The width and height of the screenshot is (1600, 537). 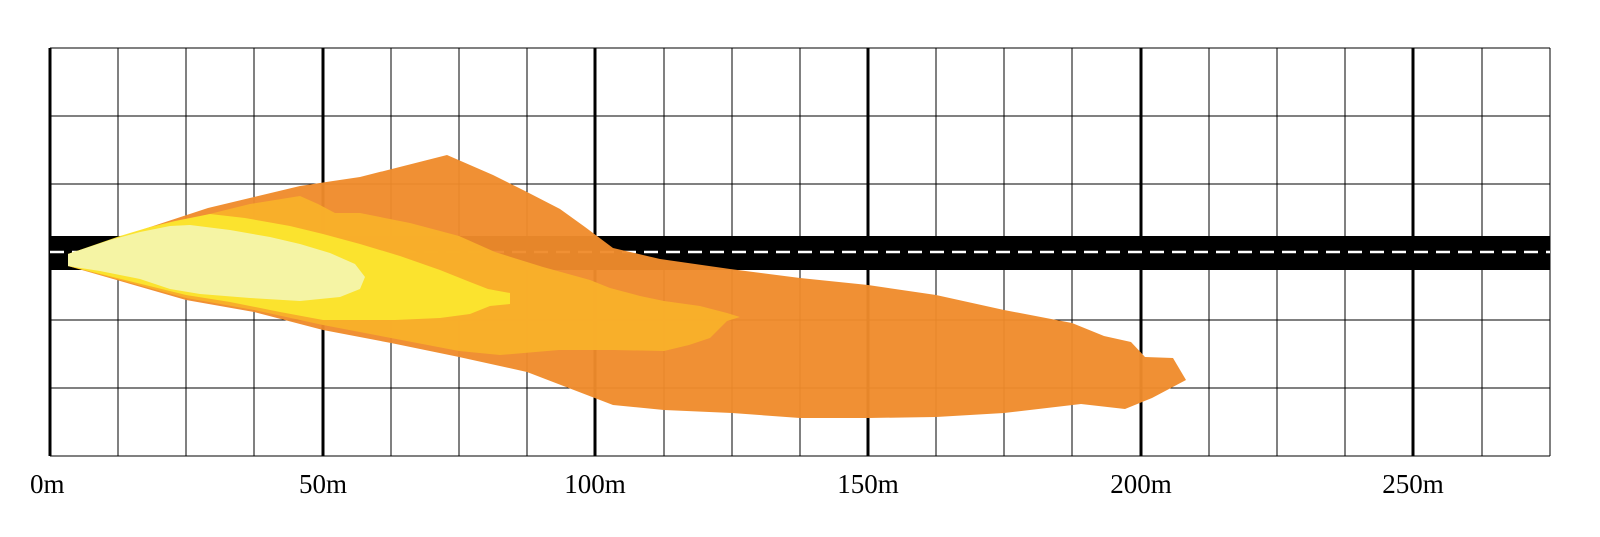 I want to click on x-tick-label-200: 200m, so click(x=1141, y=484).